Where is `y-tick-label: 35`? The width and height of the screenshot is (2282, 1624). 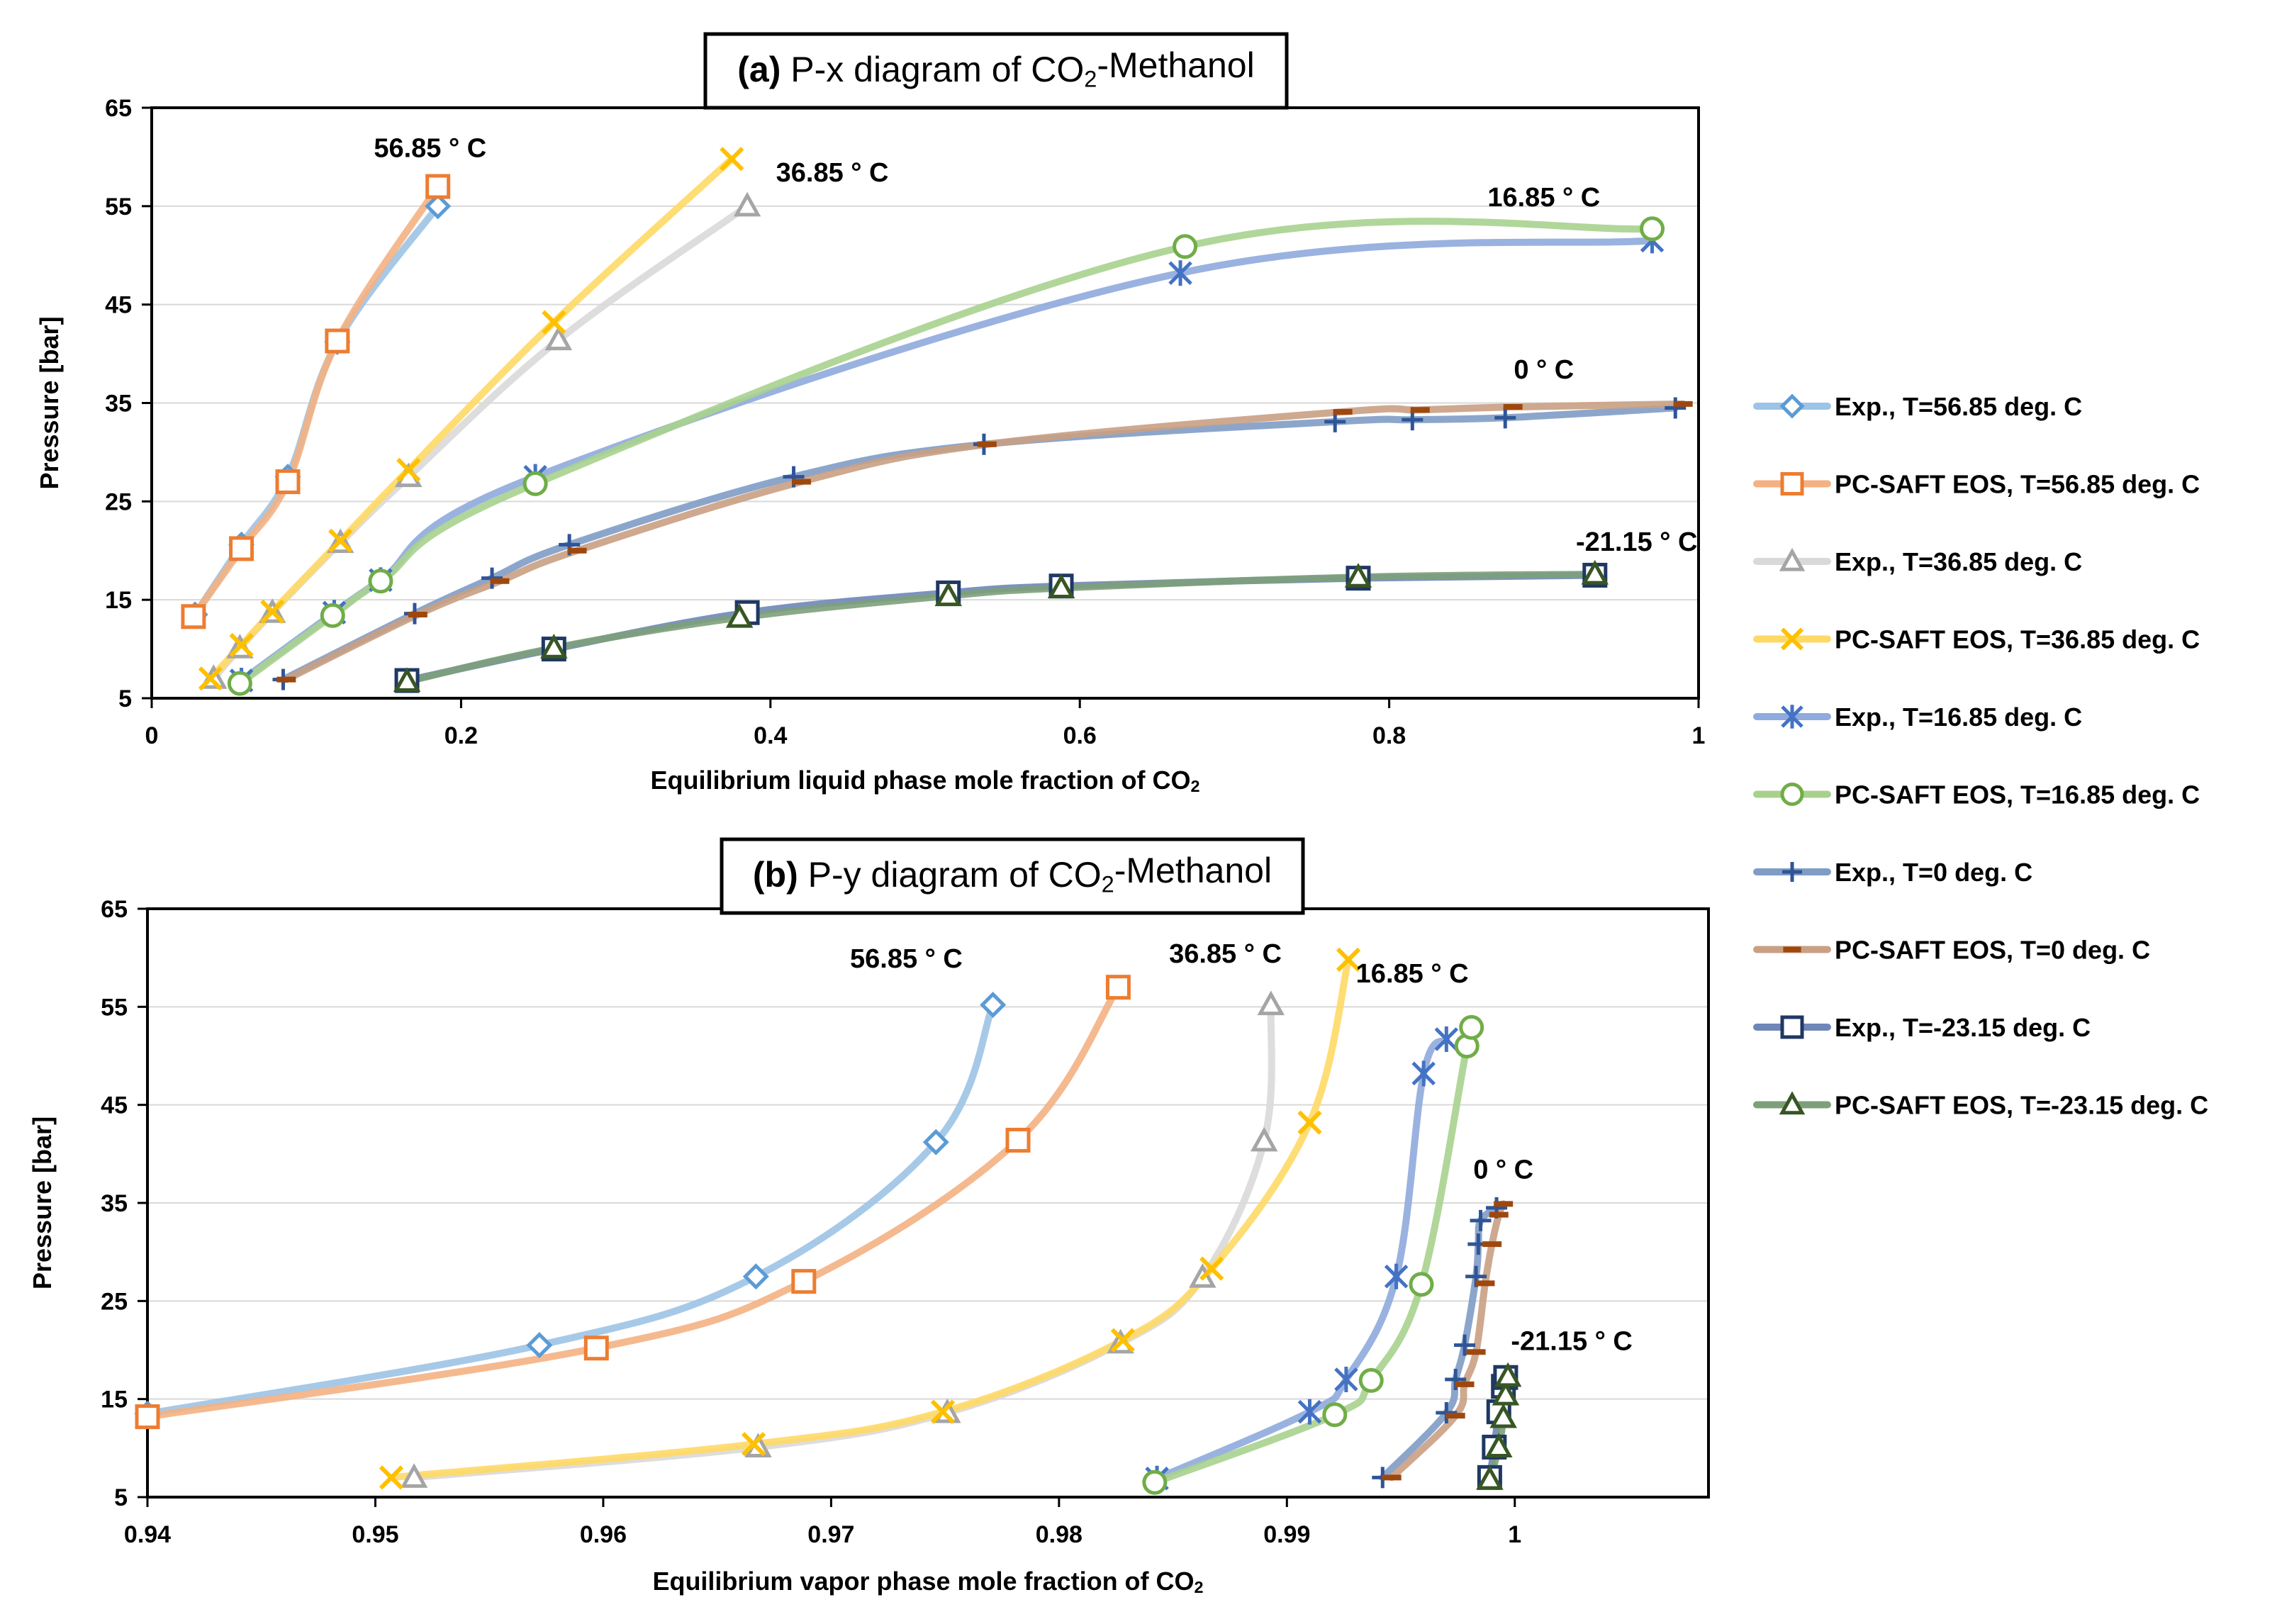 y-tick-label: 35 is located at coordinates (119, 404).